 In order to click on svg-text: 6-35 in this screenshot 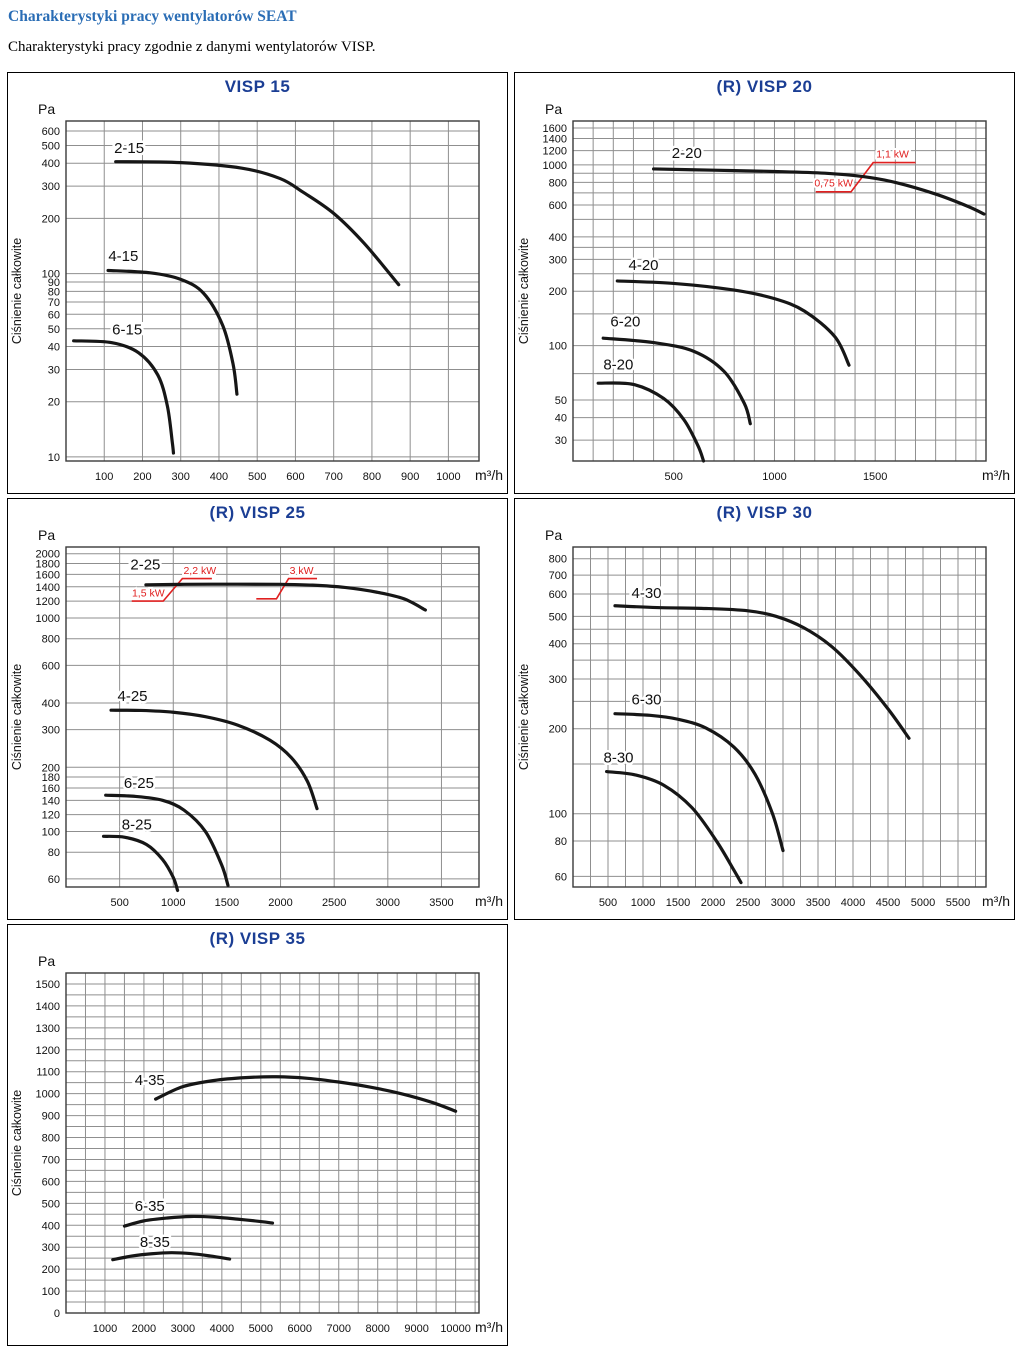, I will do `click(150, 1206)`.